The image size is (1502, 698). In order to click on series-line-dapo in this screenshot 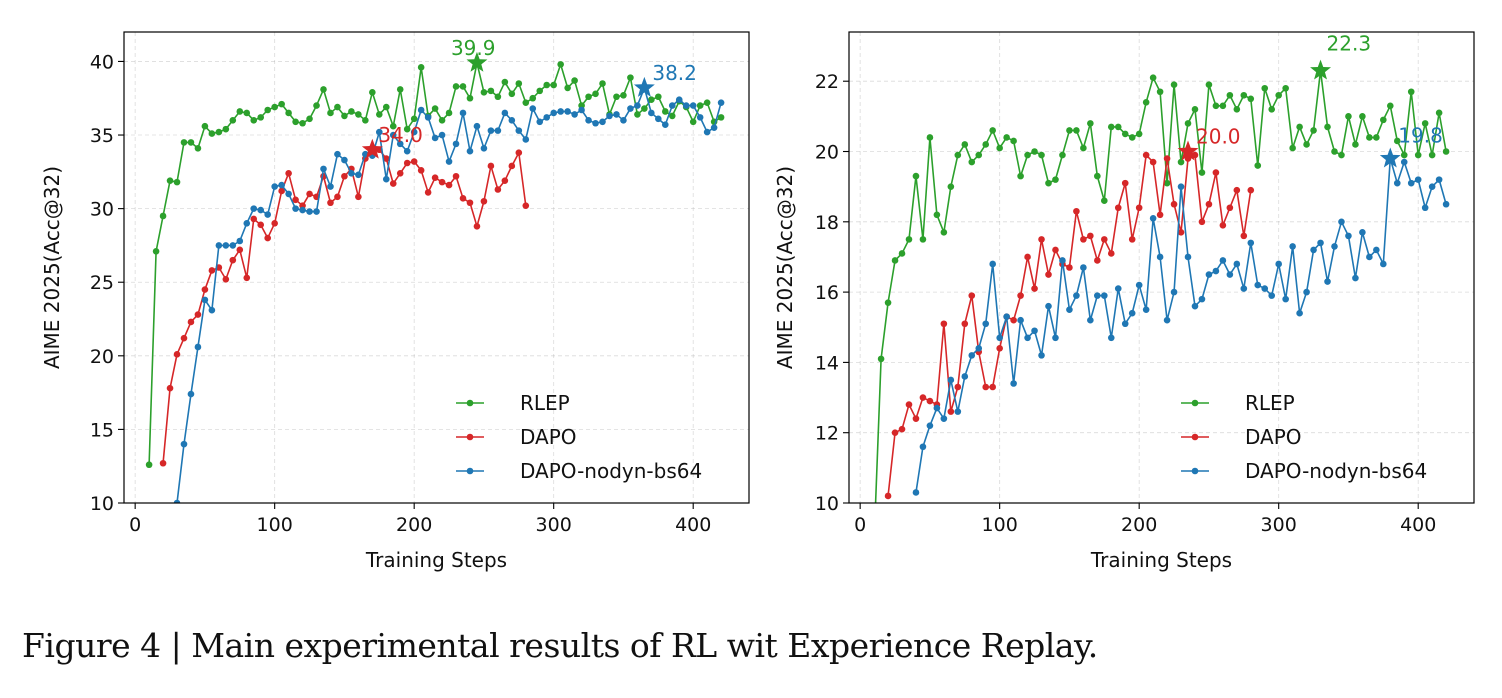, I will do `click(344, 306)`.